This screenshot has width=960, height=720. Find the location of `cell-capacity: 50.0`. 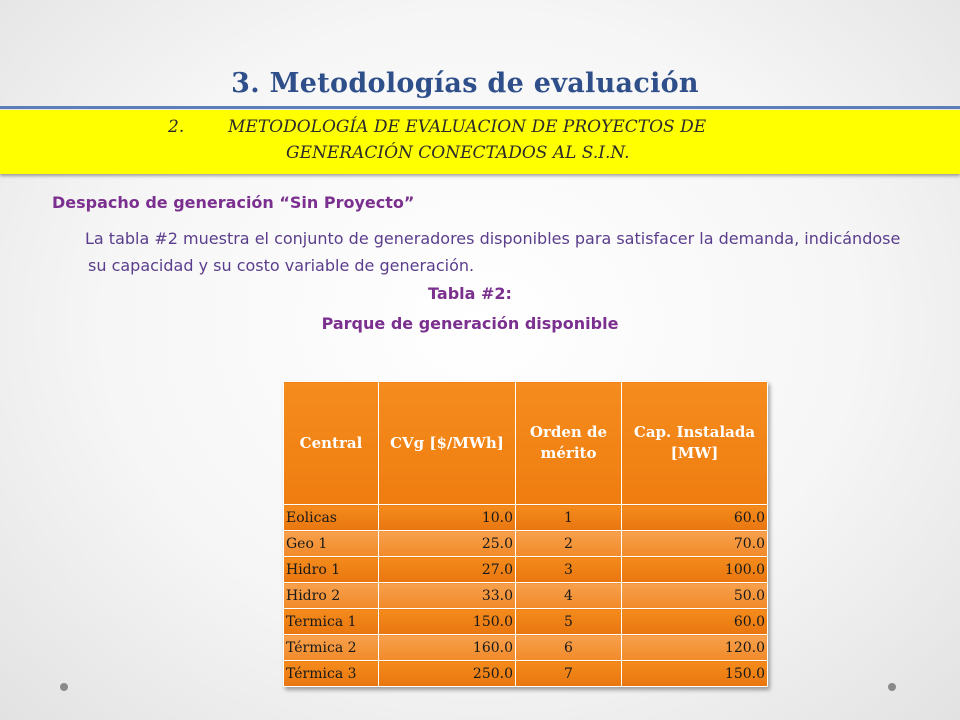

cell-capacity: 50.0 is located at coordinates (694, 595).